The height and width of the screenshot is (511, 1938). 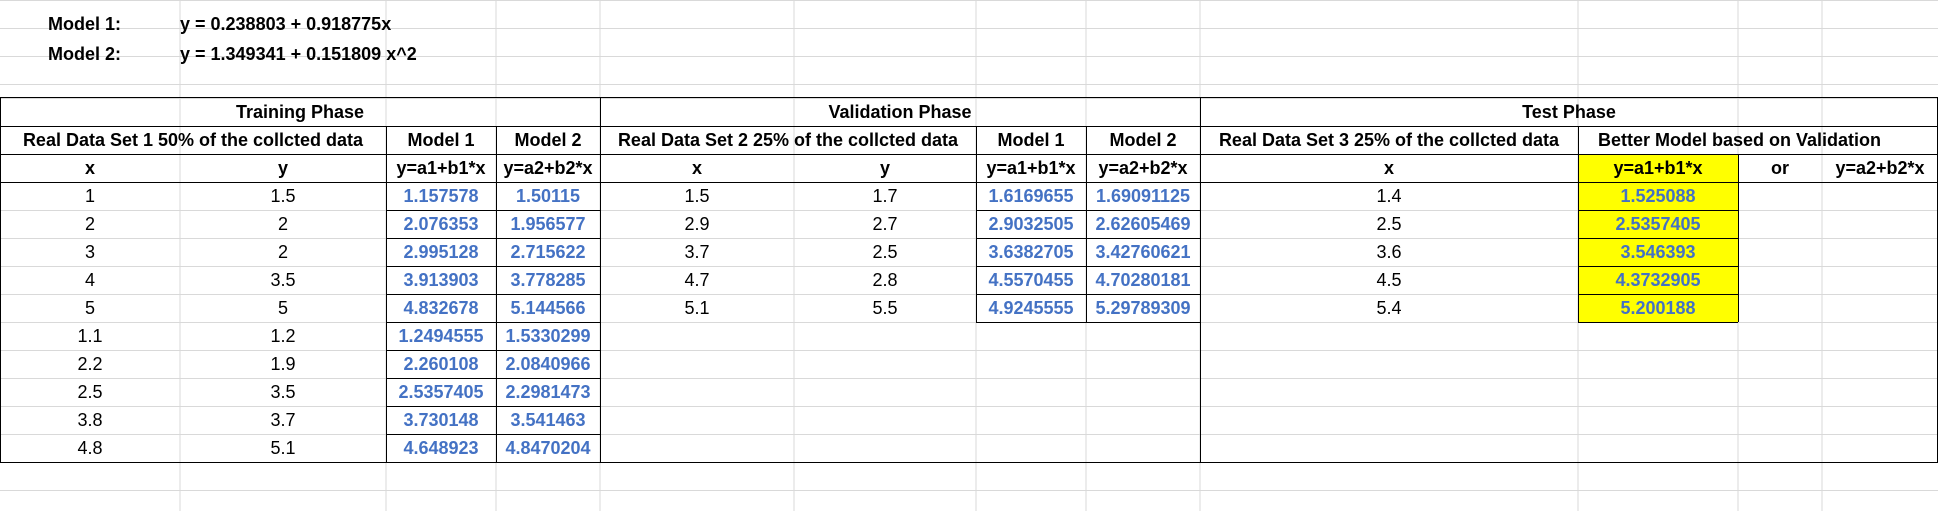 I want to click on training-x-cell: 3.8, so click(x=90, y=420).